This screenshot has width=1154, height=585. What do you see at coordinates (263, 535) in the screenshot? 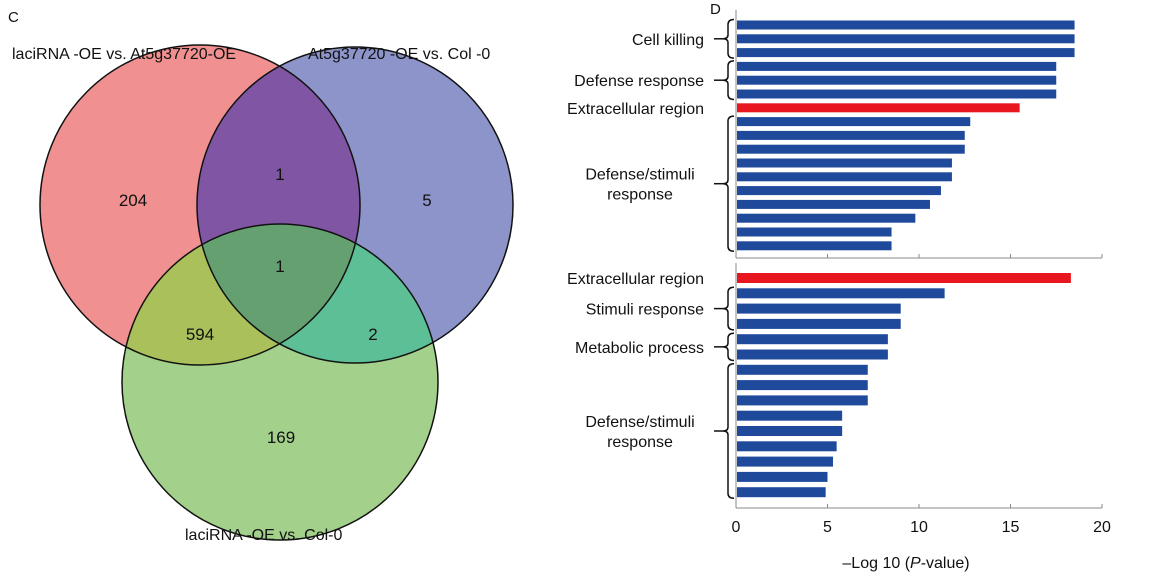
I see `set-c-label: laciRNA -OE vs. Col-0` at bounding box center [263, 535].